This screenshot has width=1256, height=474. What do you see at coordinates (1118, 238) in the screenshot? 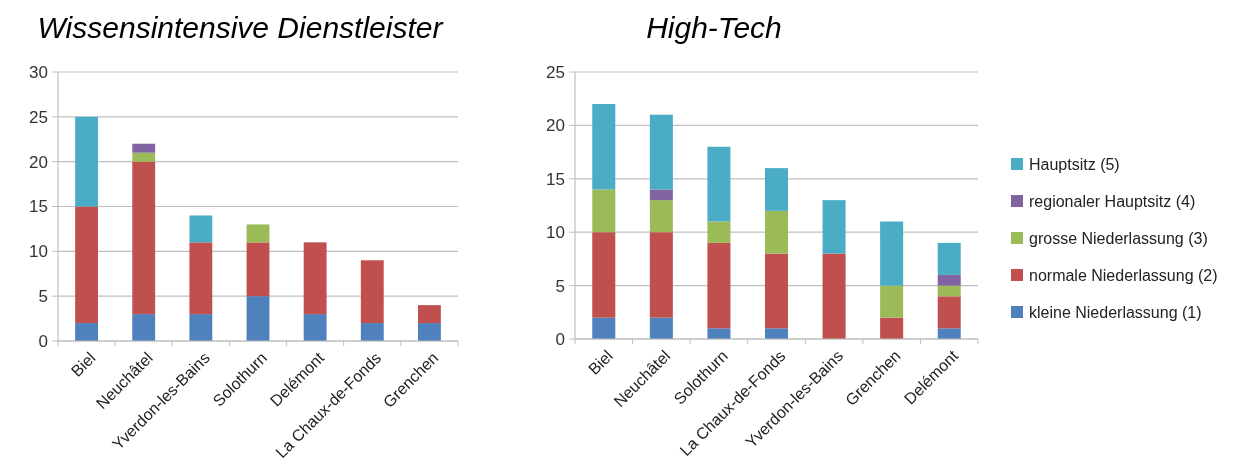
I see `legend-label: grosse Niederlassung (3)` at bounding box center [1118, 238].